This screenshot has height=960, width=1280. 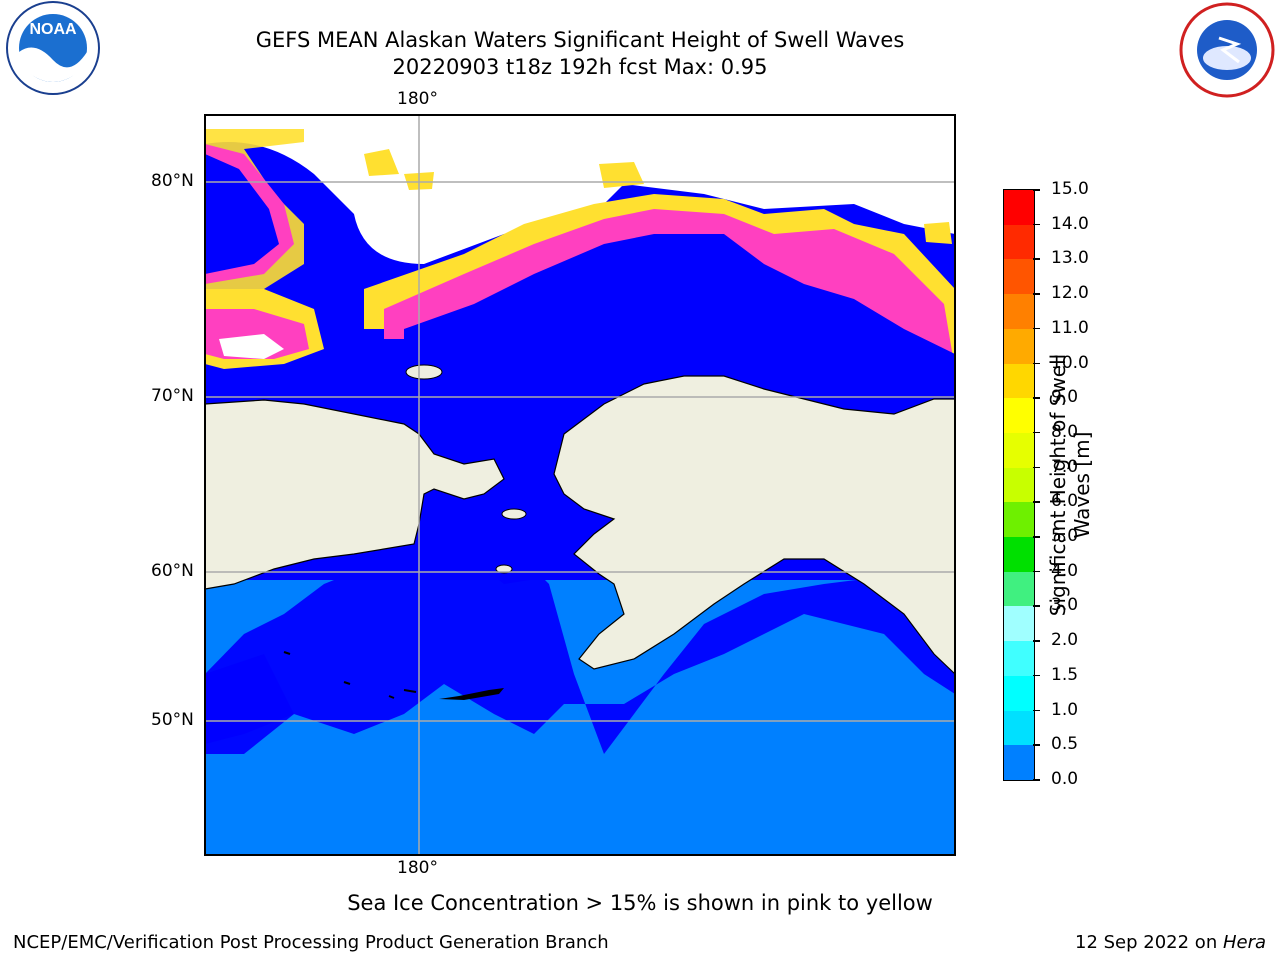 What do you see at coordinates (1065, 570) in the screenshot?
I see `colorbar-tick-label: 4.0` at bounding box center [1065, 570].